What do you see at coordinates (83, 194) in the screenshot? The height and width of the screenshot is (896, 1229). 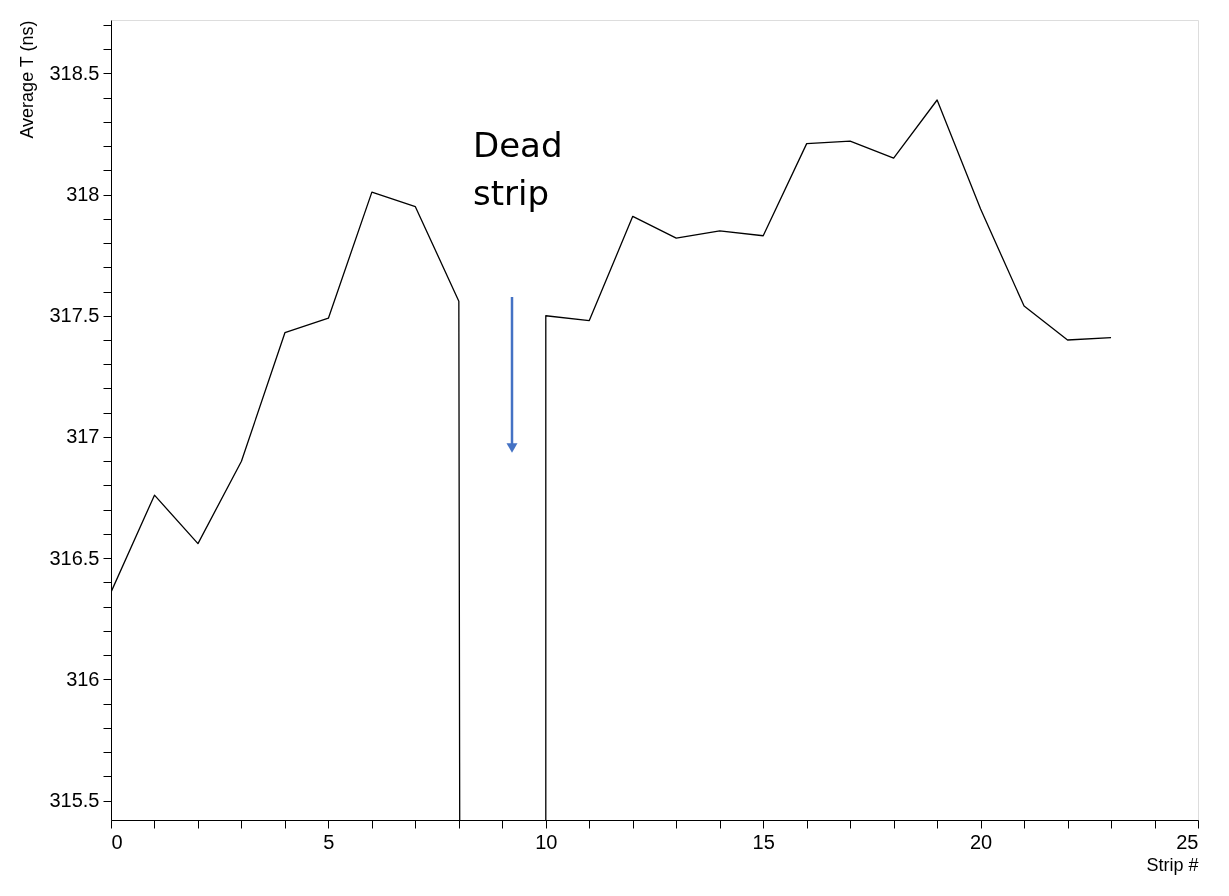 I see `y-tick-label: 318` at bounding box center [83, 194].